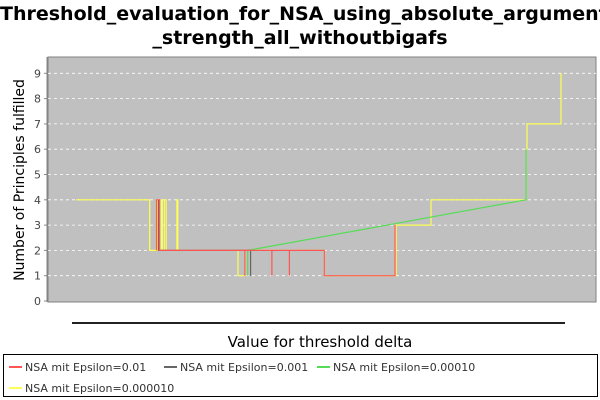  What do you see at coordinates (37, 225) in the screenshot?
I see `y-tick-label-3: 3` at bounding box center [37, 225].